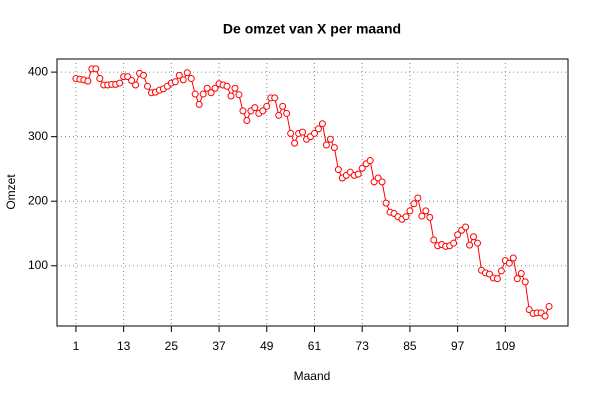 The height and width of the screenshot is (400, 599). What do you see at coordinates (38, 136) in the screenshot?
I see `y-tick-label: 300` at bounding box center [38, 136].